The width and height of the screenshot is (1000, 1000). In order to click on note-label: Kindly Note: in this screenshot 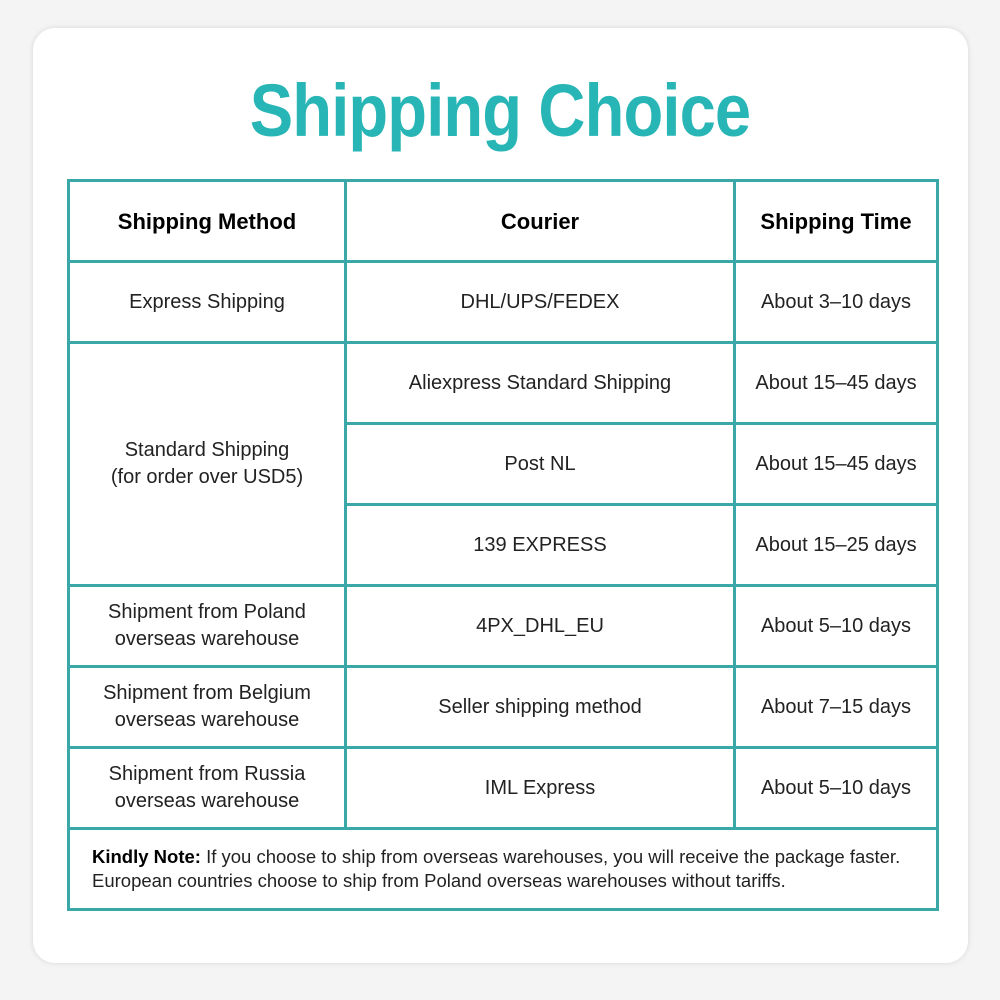, I will do `click(146, 856)`.